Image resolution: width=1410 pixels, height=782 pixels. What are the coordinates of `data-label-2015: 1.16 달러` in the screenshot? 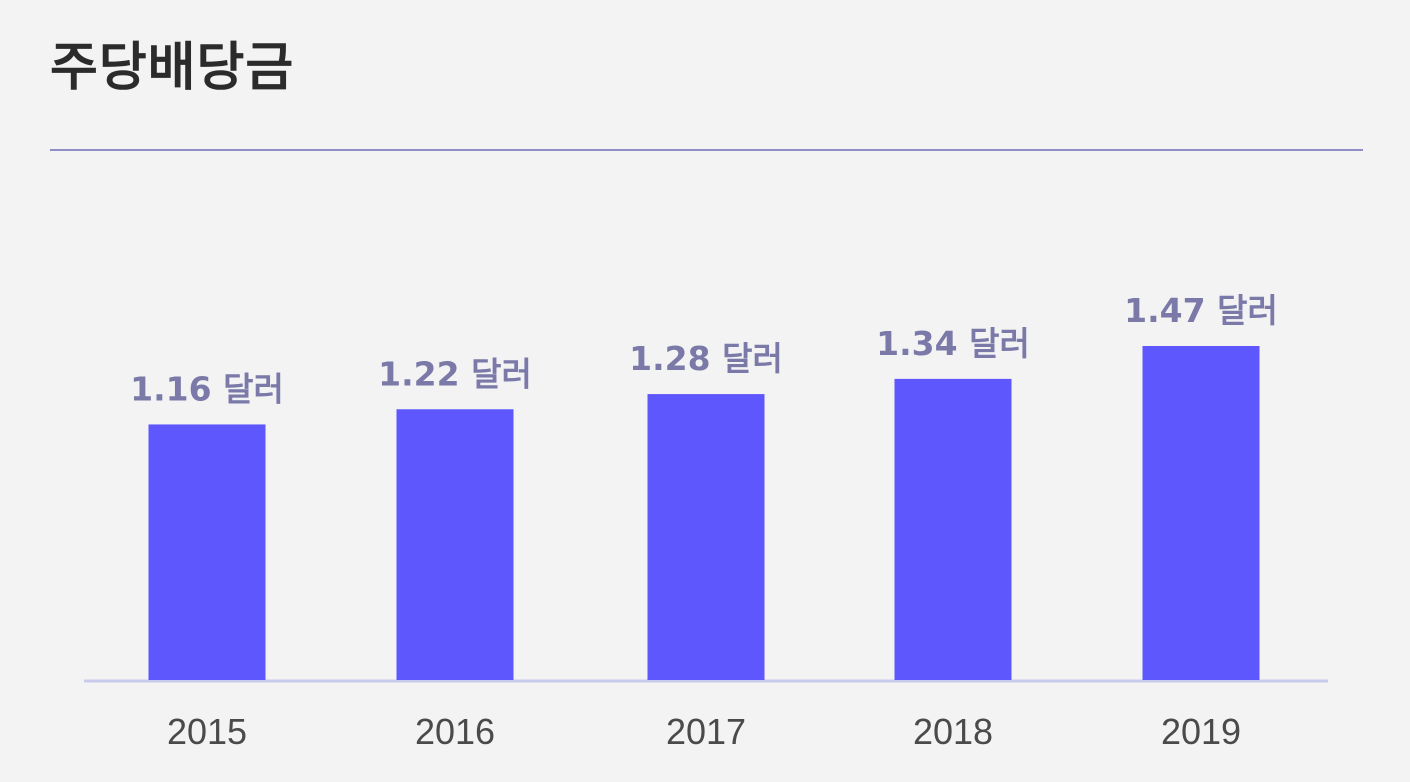 It's located at (207, 388).